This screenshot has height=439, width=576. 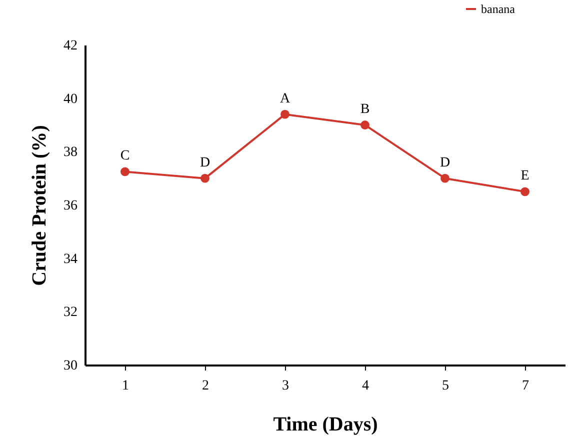 What do you see at coordinates (445, 386) in the screenshot?
I see `x-tick-label: 5` at bounding box center [445, 386].